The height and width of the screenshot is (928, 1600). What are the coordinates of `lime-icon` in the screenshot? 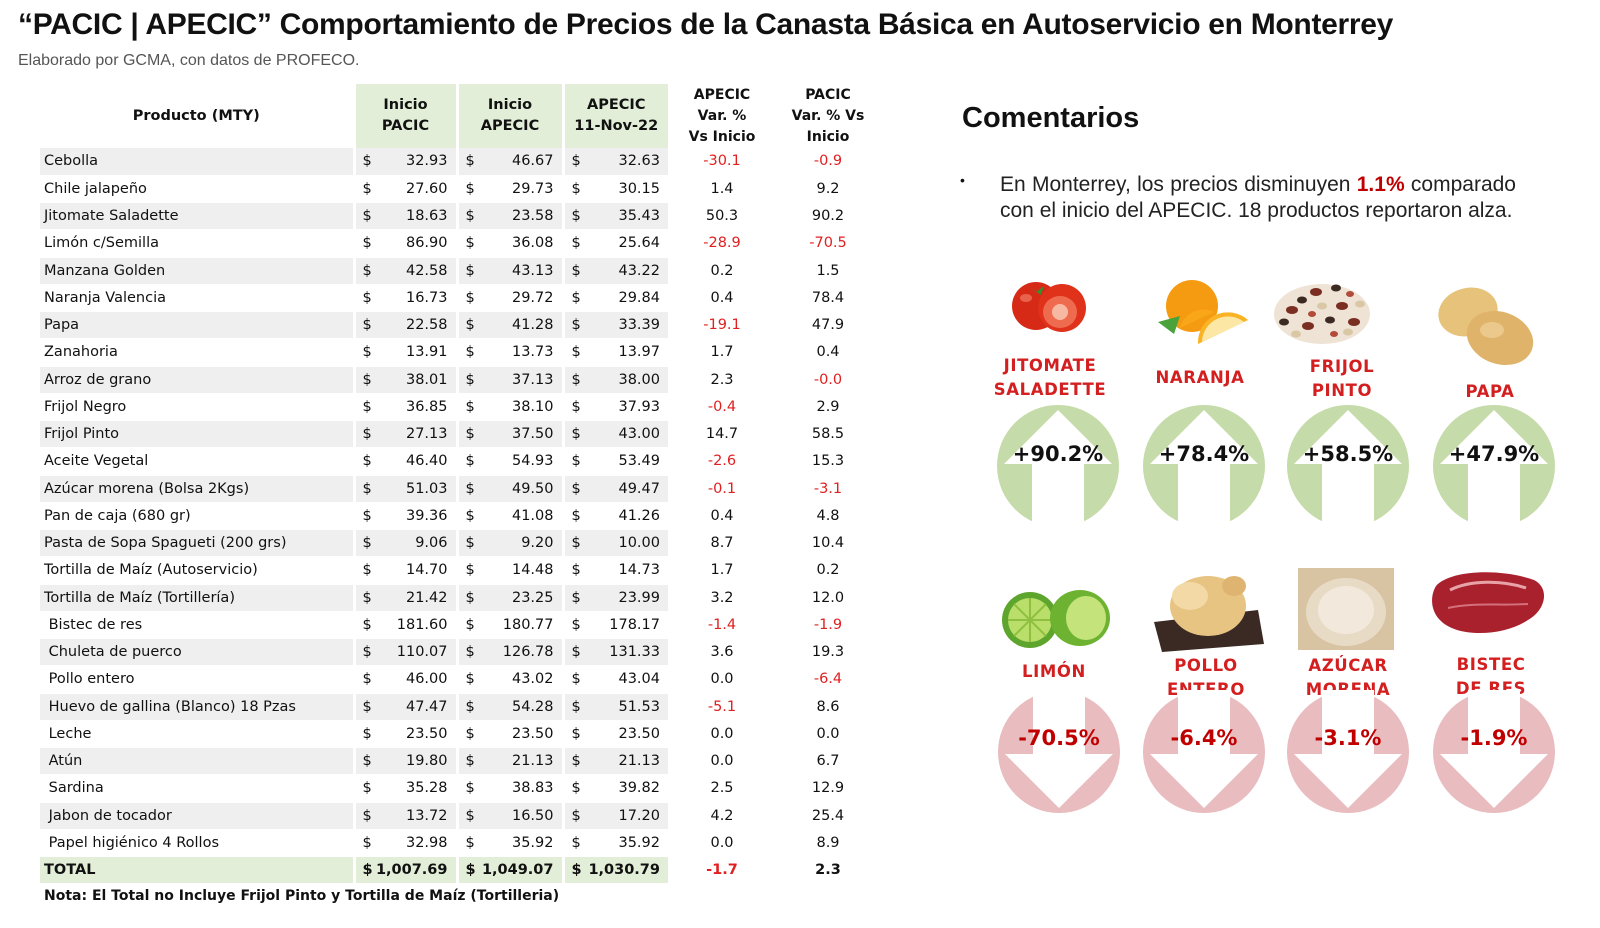 It's located at (1055, 619).